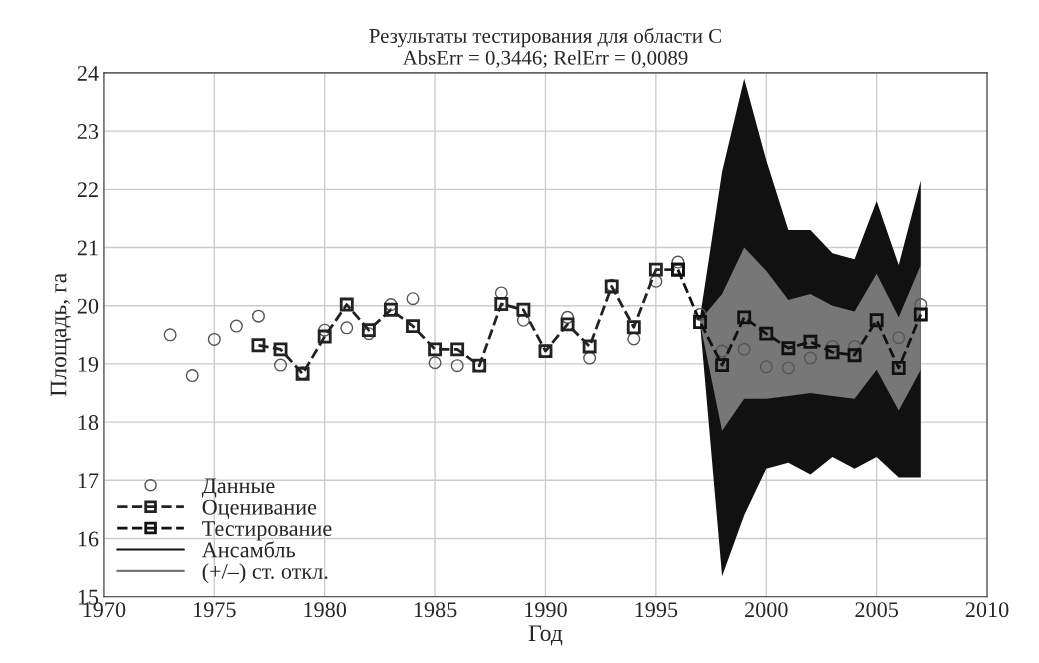 Image resolution: width=1039 pixels, height=663 pixels. What do you see at coordinates (215, 610) in the screenshot?
I see `x-tick-label: 1975` at bounding box center [215, 610].